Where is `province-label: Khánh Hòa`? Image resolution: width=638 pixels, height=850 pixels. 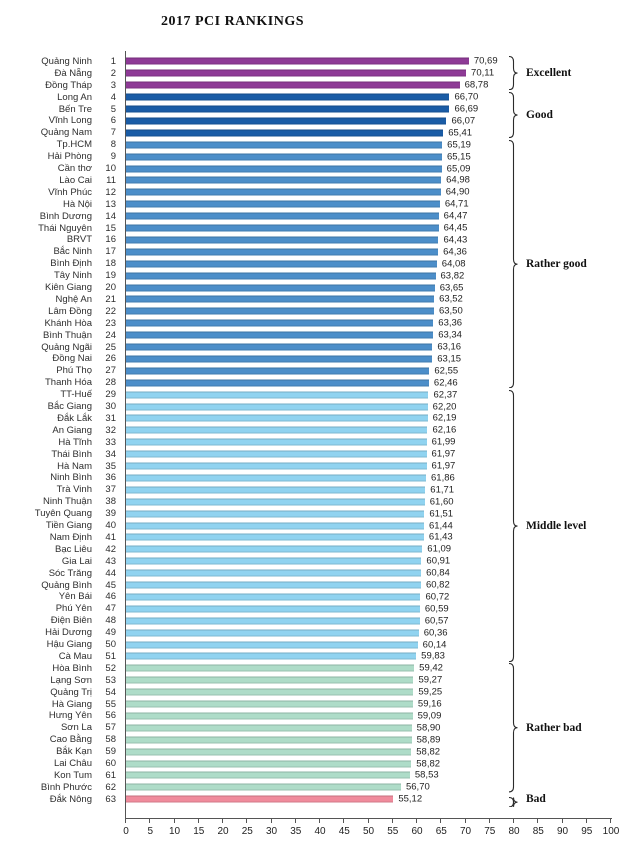 province-label: Khánh Hòa is located at coordinates (68, 323).